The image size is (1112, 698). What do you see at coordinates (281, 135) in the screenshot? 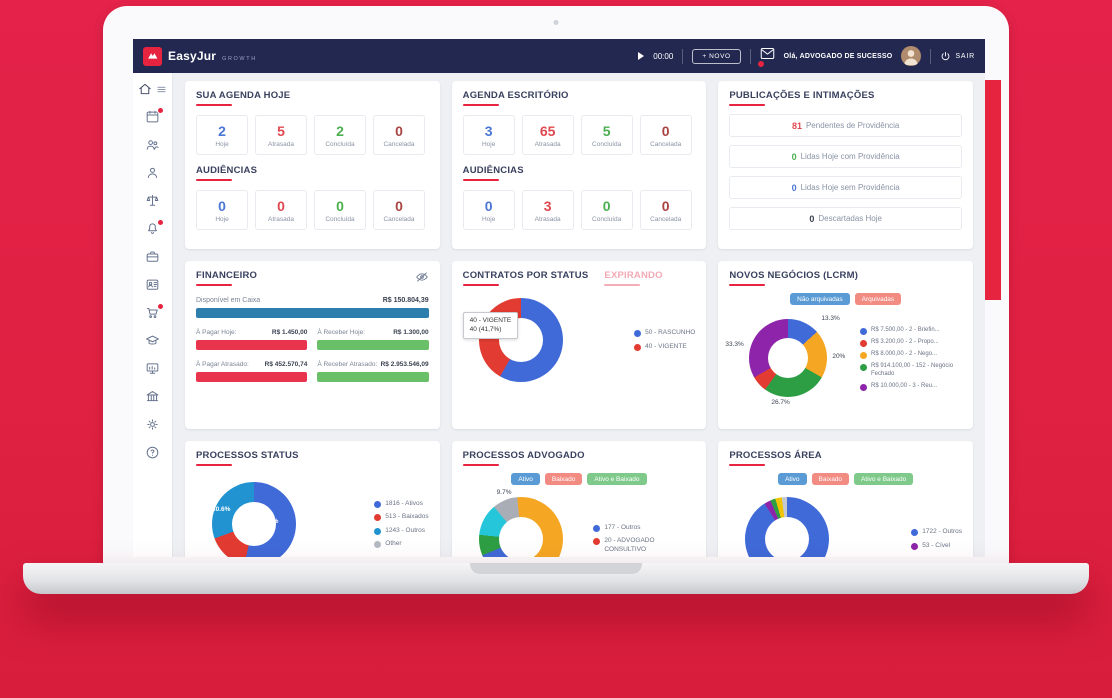
I see `stat-atrasada: 5 Atrasada` at bounding box center [281, 135].